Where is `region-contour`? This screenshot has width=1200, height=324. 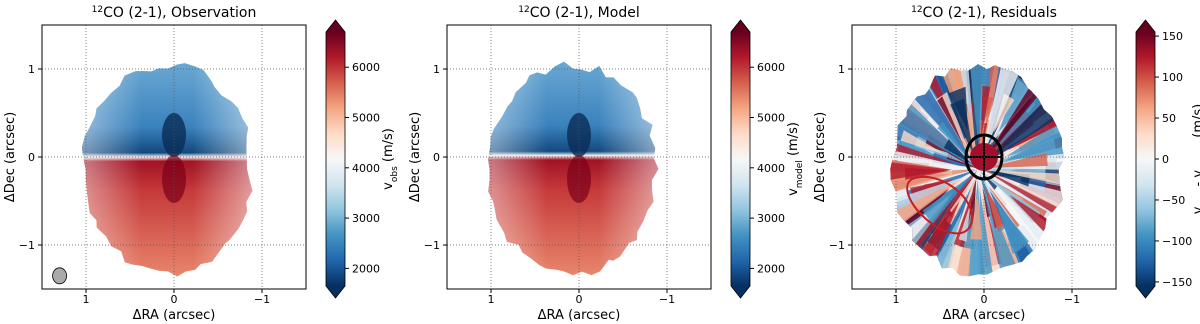 region-contour is located at coordinates (940, 205).